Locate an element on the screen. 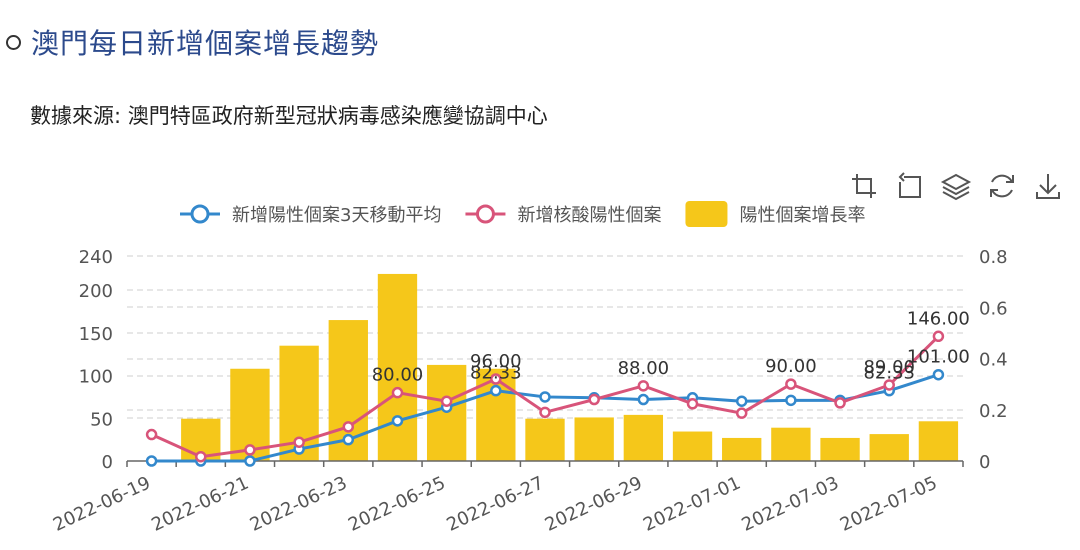 Image resolution: width=1080 pixels, height=550 pixels. y-right-tick-label: 0 is located at coordinates (984, 462).